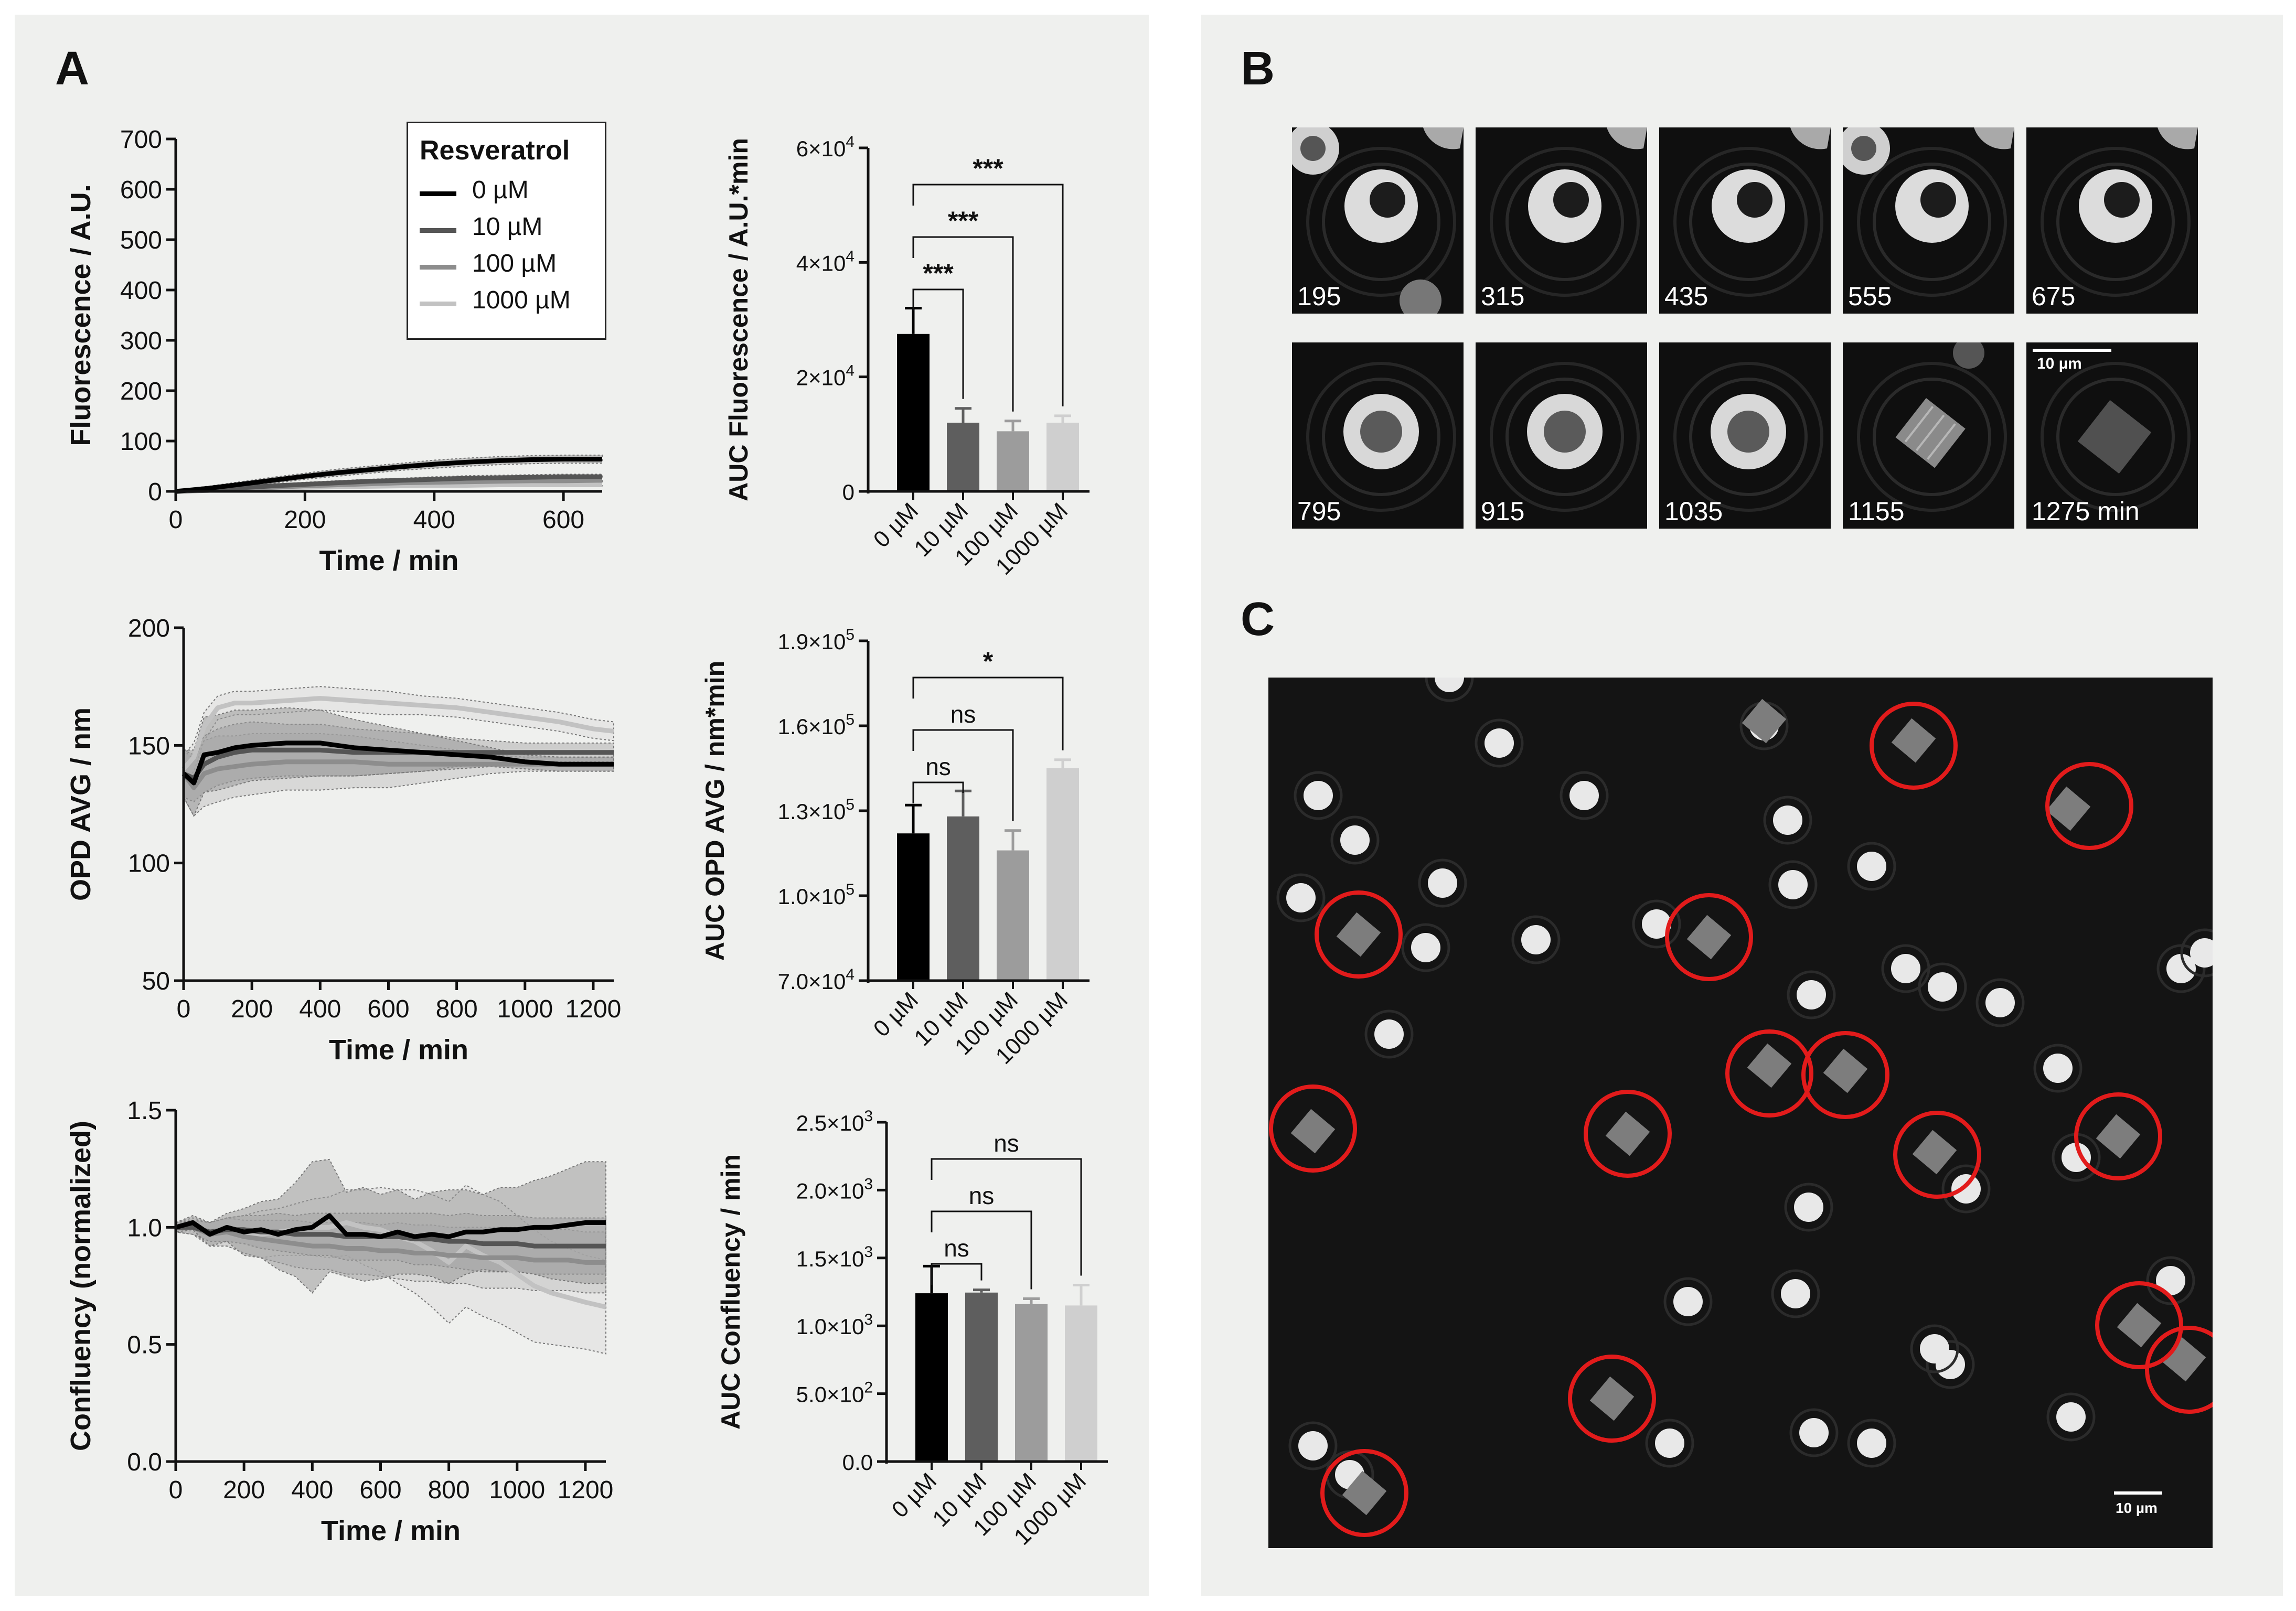 Image resolution: width=2296 pixels, height=1611 pixels. I want to click on y-tick-base-fluor_auc-2: 4×10, so click(821, 263).